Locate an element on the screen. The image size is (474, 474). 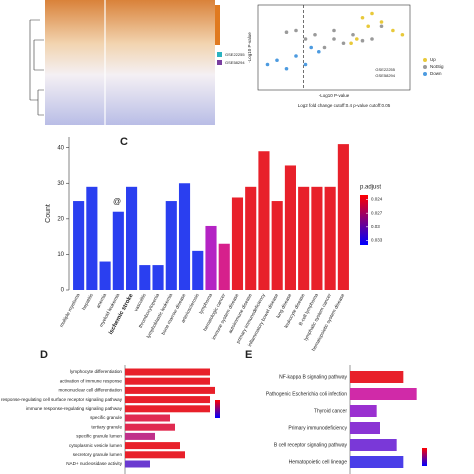
y-tick-label: Primary immunodeficiency is located at coordinates (317, 428).